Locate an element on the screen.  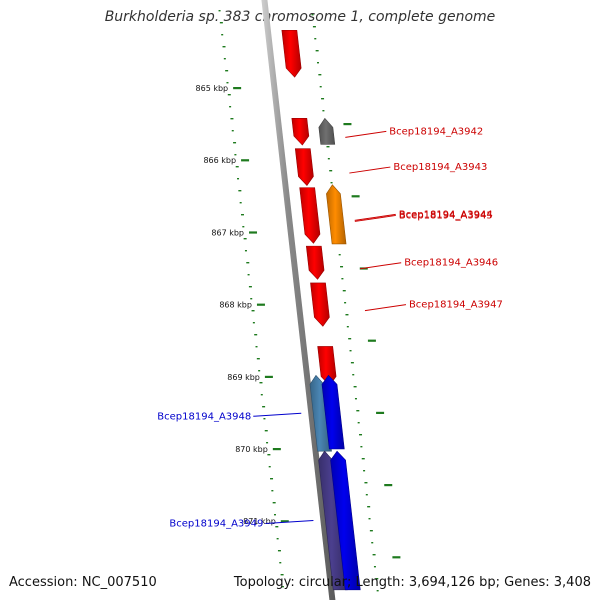
gene-features is located at coordinates (321, 310).